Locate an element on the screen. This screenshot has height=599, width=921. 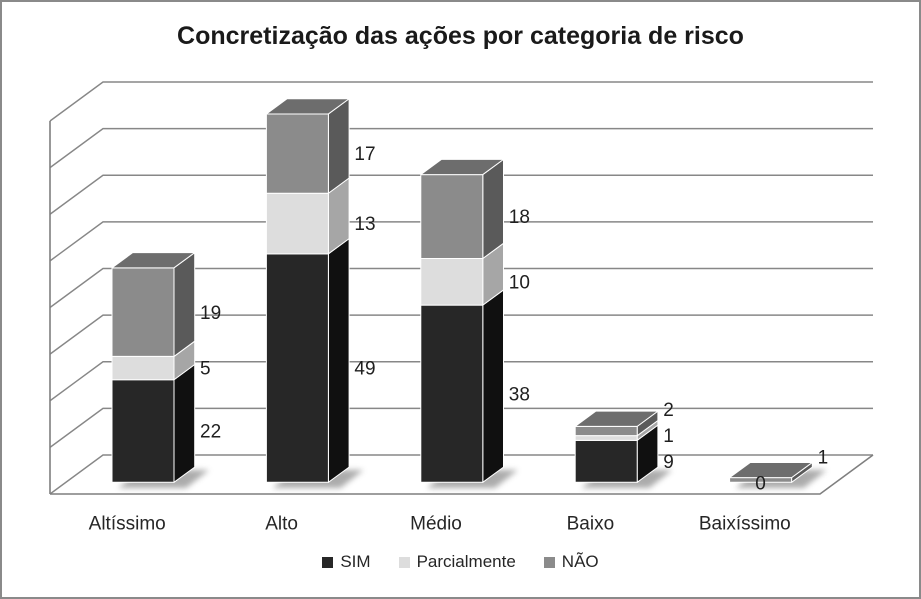
legend: SIM Parcialmente NÃO is located at coordinates (460, 562).